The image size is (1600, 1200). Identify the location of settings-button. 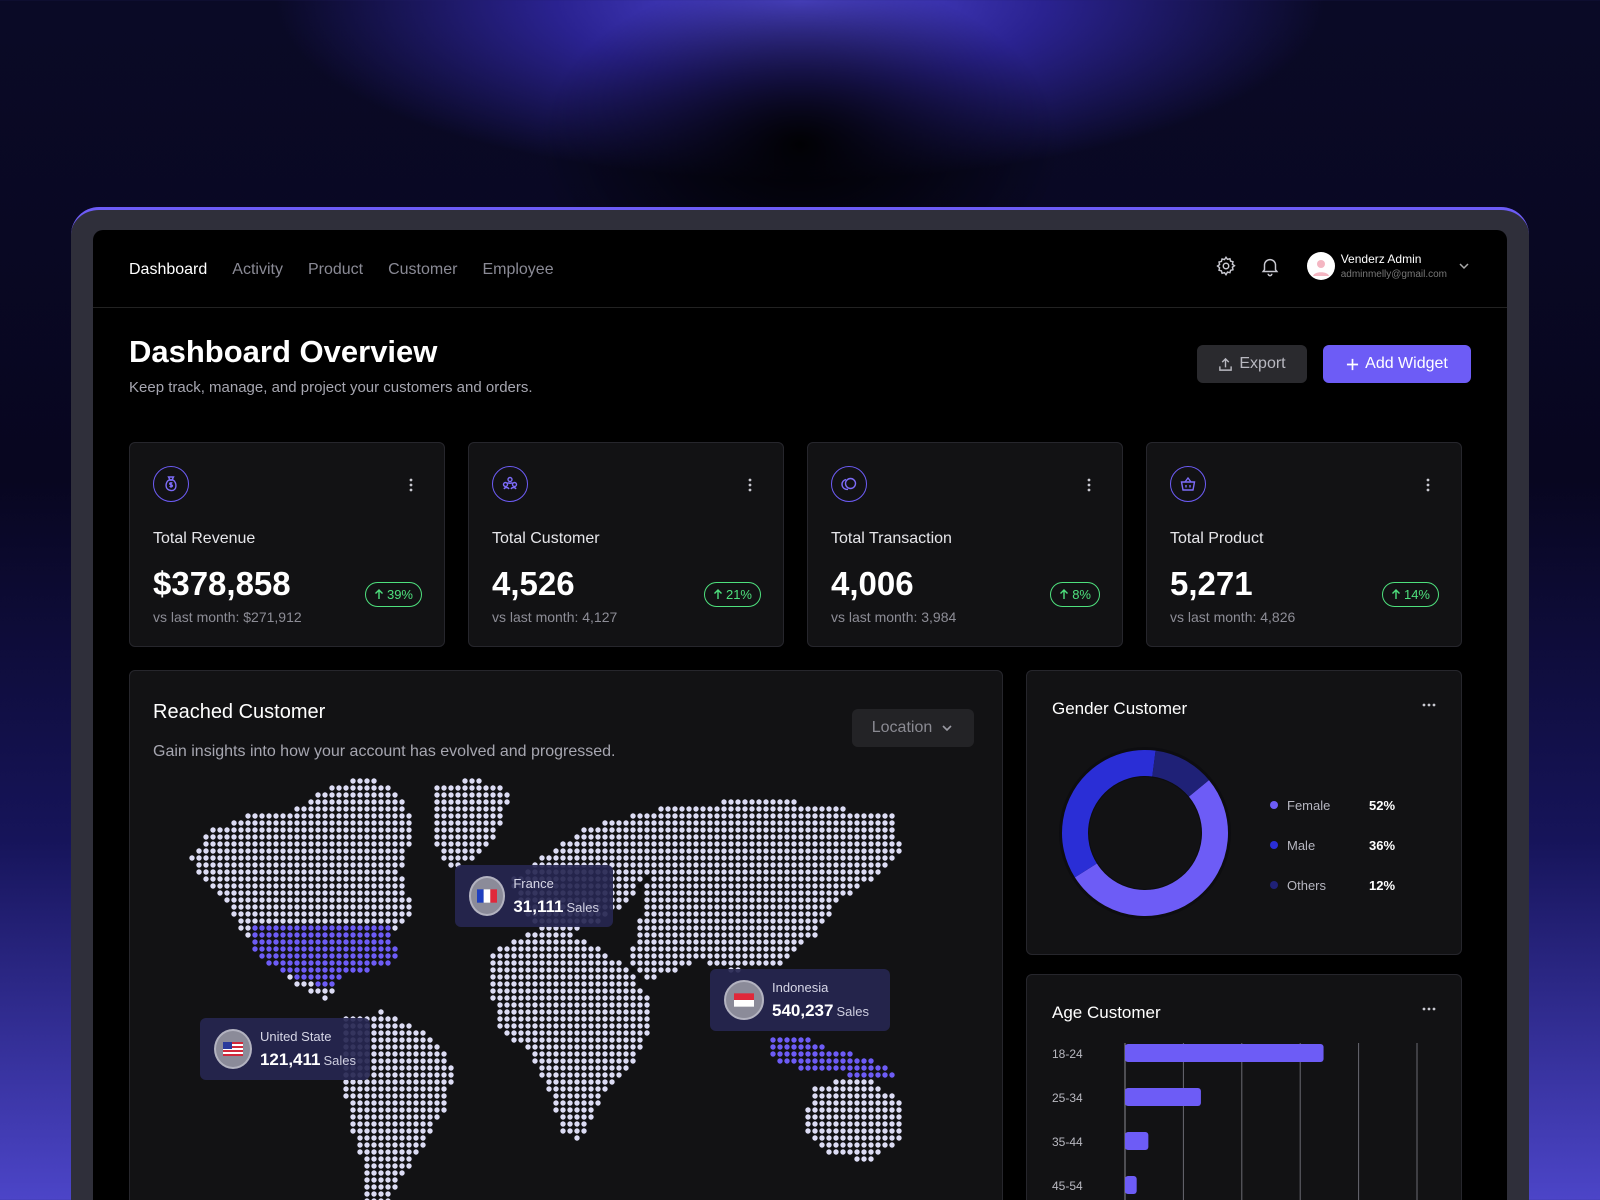
(1226, 266).